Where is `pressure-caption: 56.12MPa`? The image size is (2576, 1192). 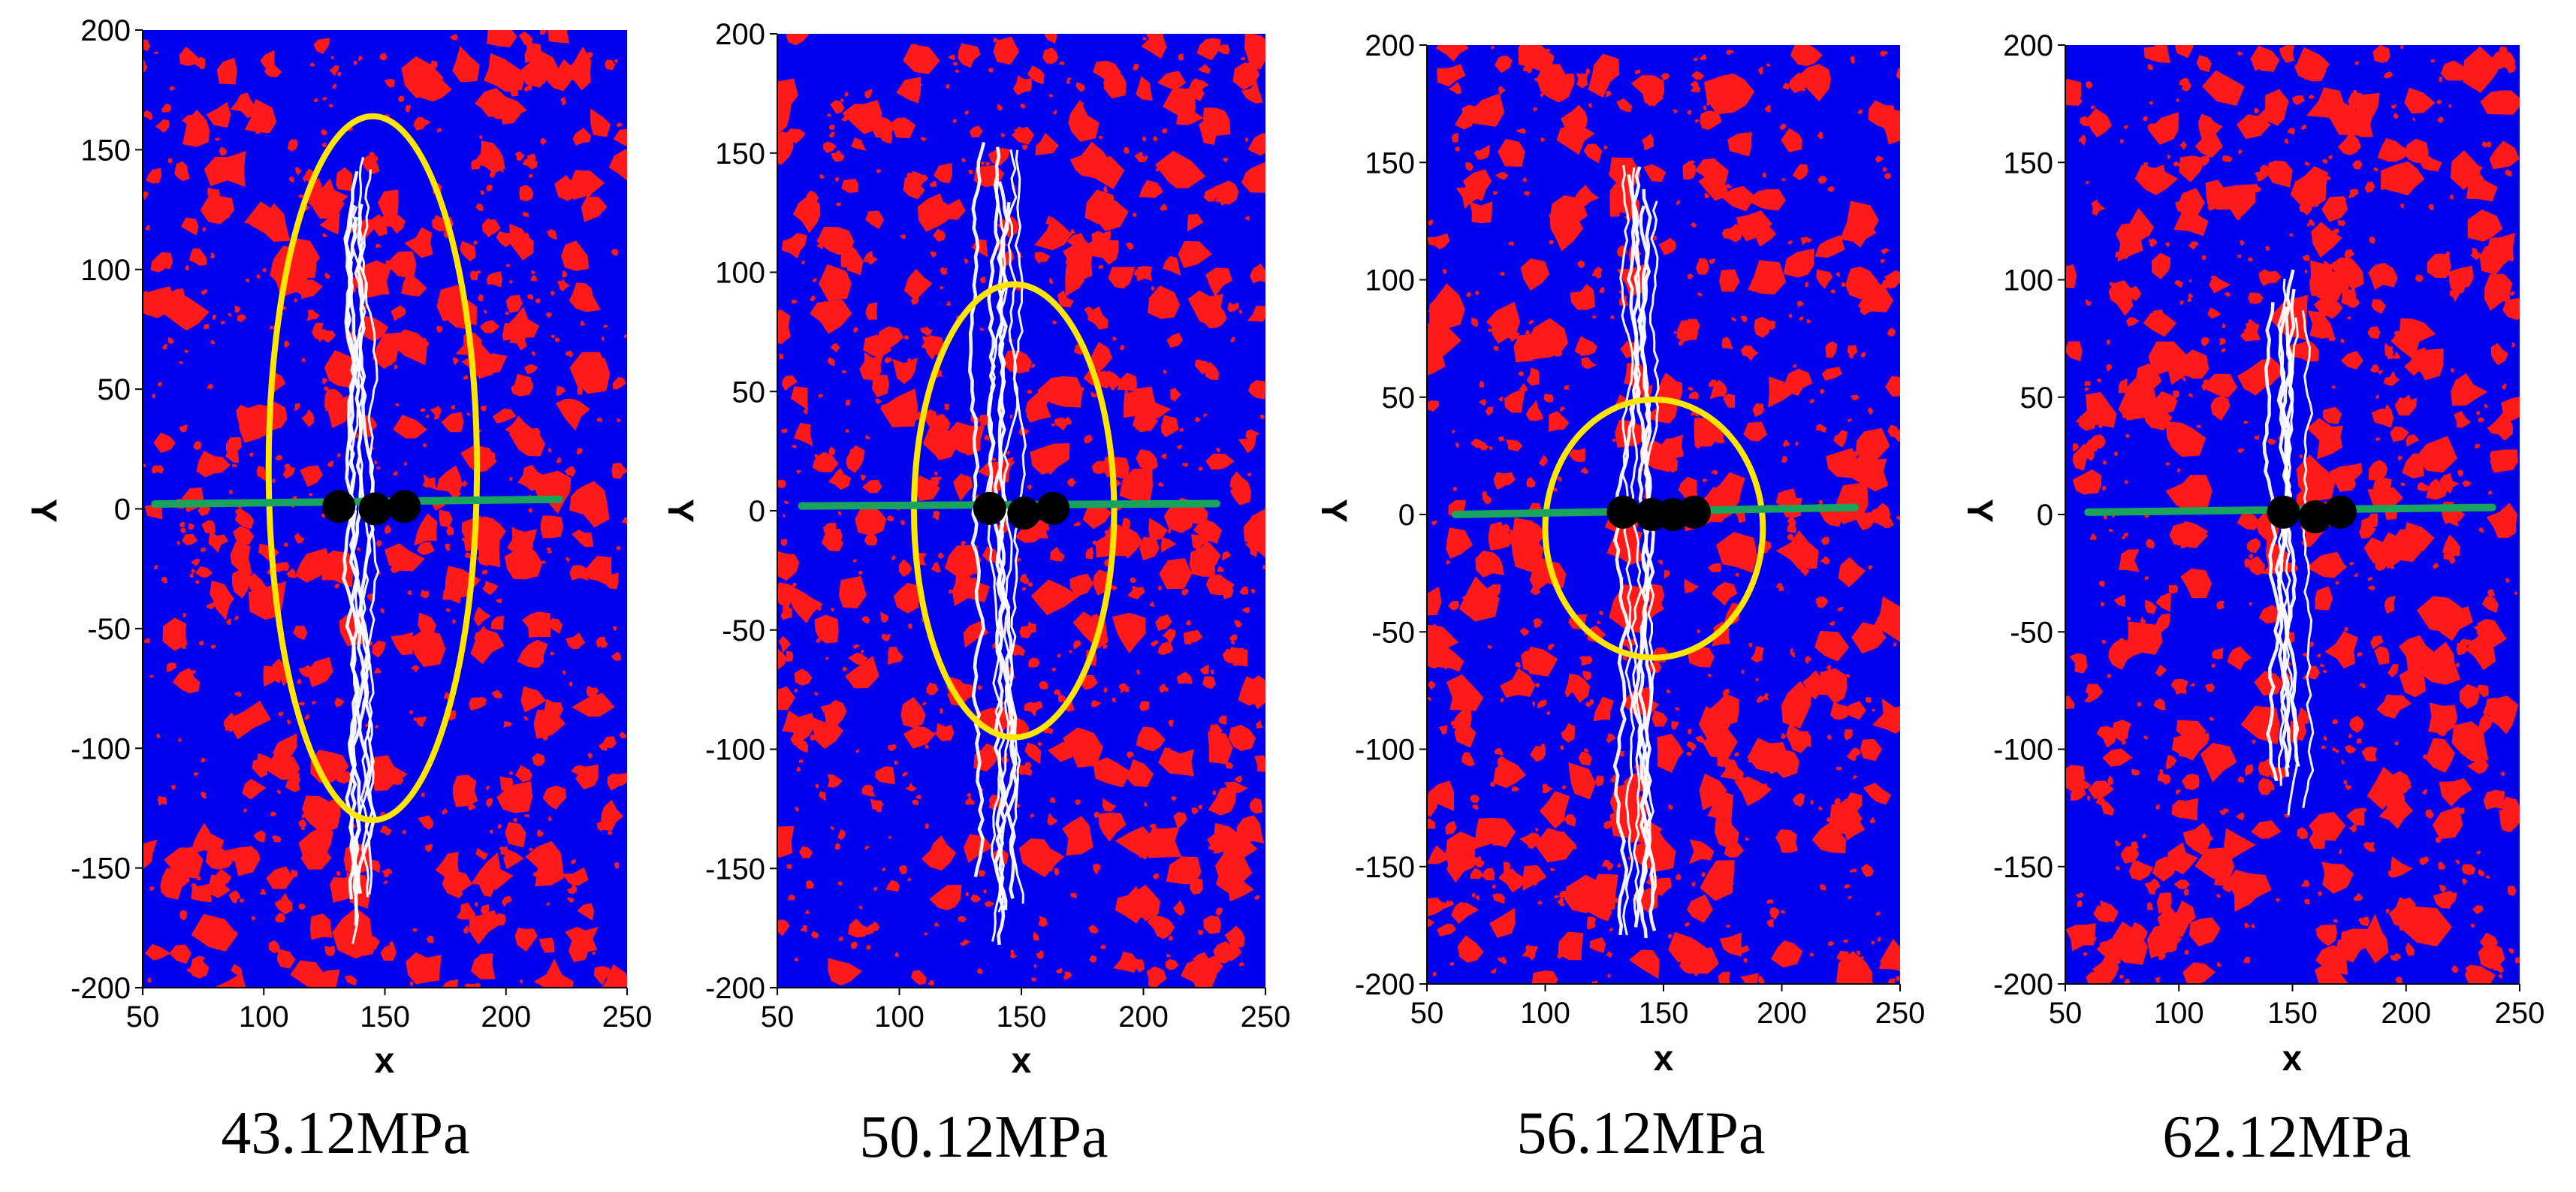 pressure-caption: 56.12MPa is located at coordinates (1641, 1133).